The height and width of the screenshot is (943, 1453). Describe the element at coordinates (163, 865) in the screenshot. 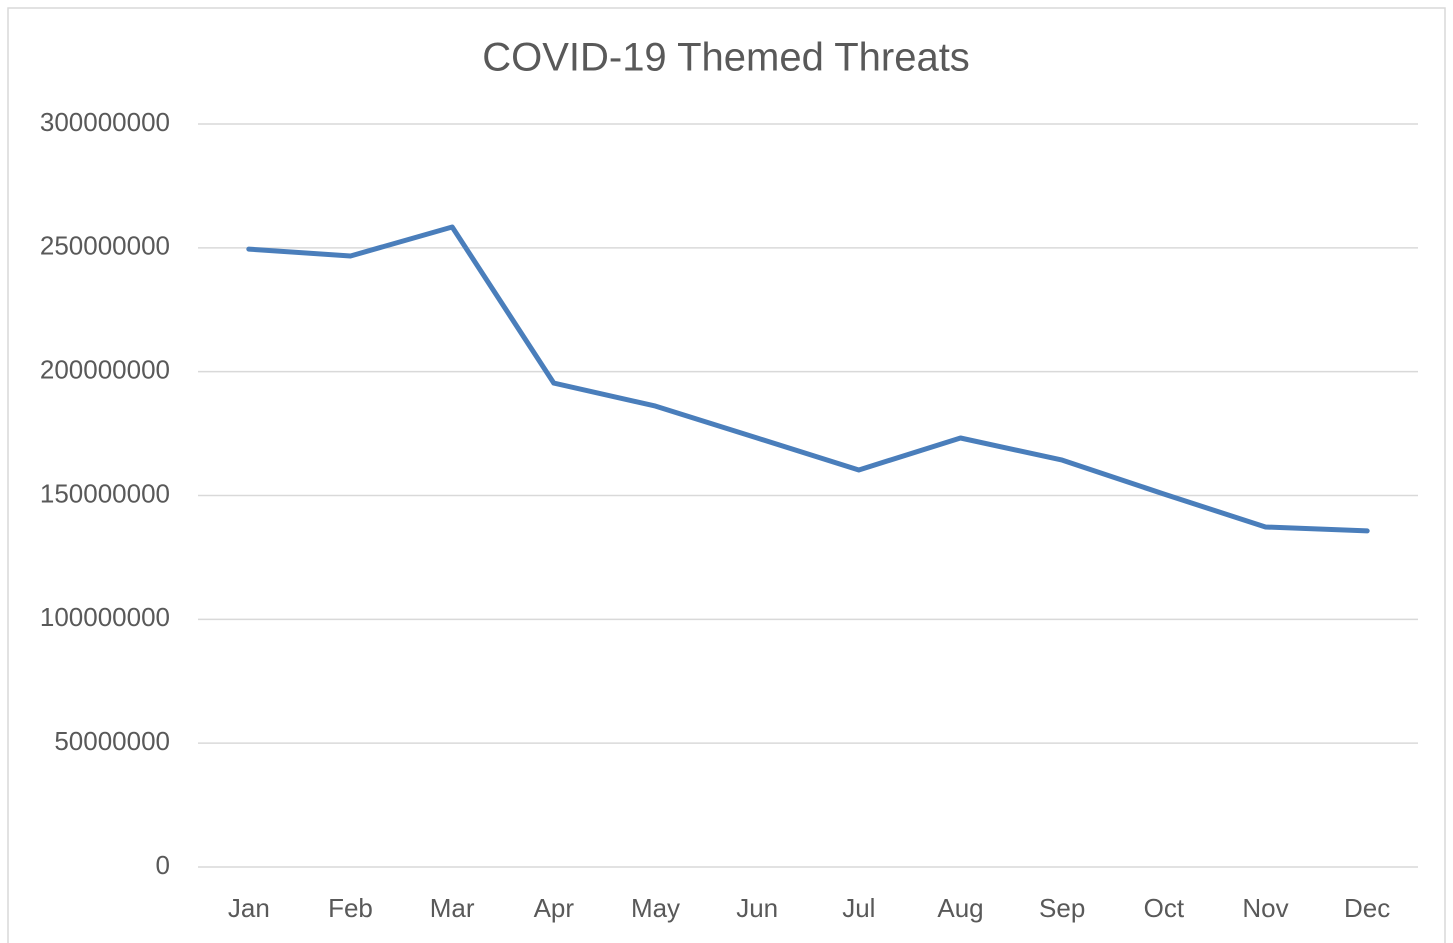

I see `y-tick-label: 0` at that location.